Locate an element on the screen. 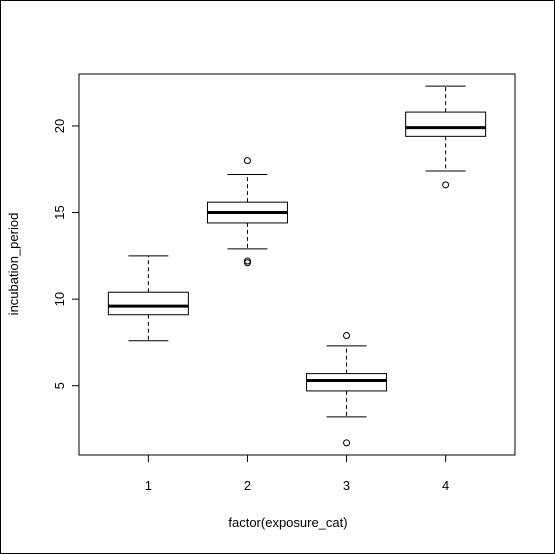  x-axis: 1 2 3 4 is located at coordinates (297, 473).